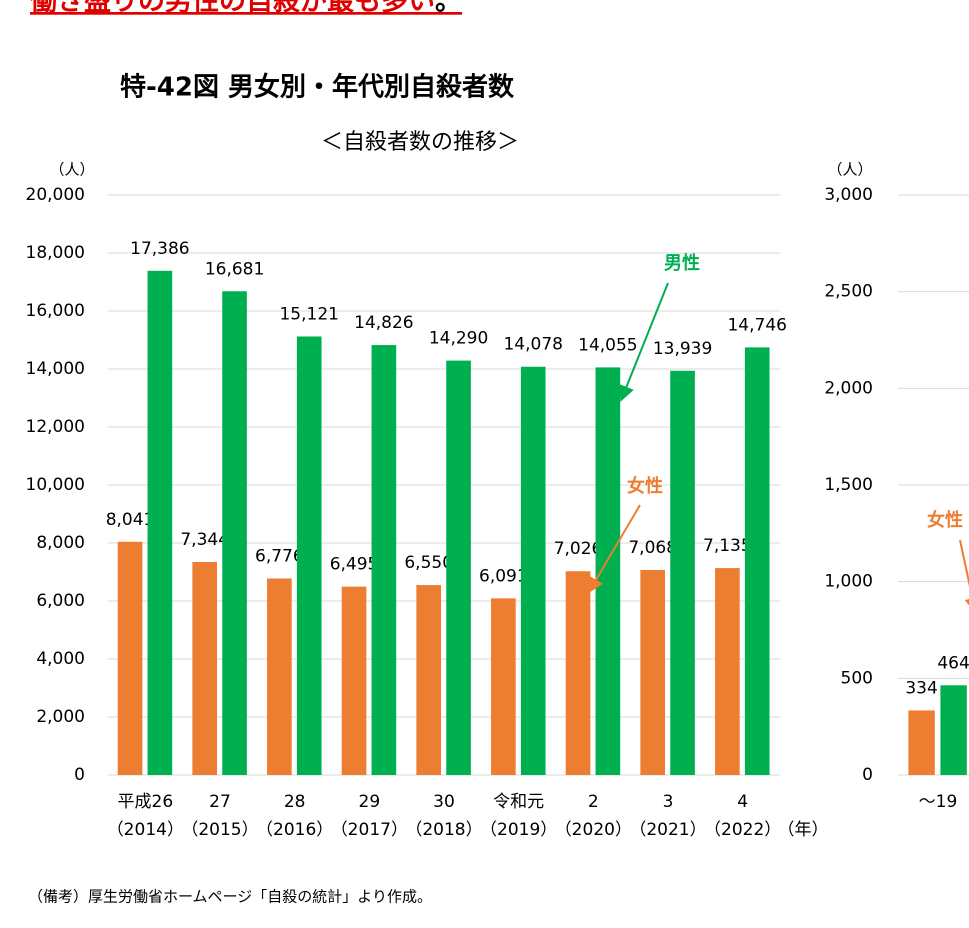 This screenshot has height=928, width=969. Describe the element at coordinates (159, 249) in the screenshot. I see `value-label: 17,386` at that location.